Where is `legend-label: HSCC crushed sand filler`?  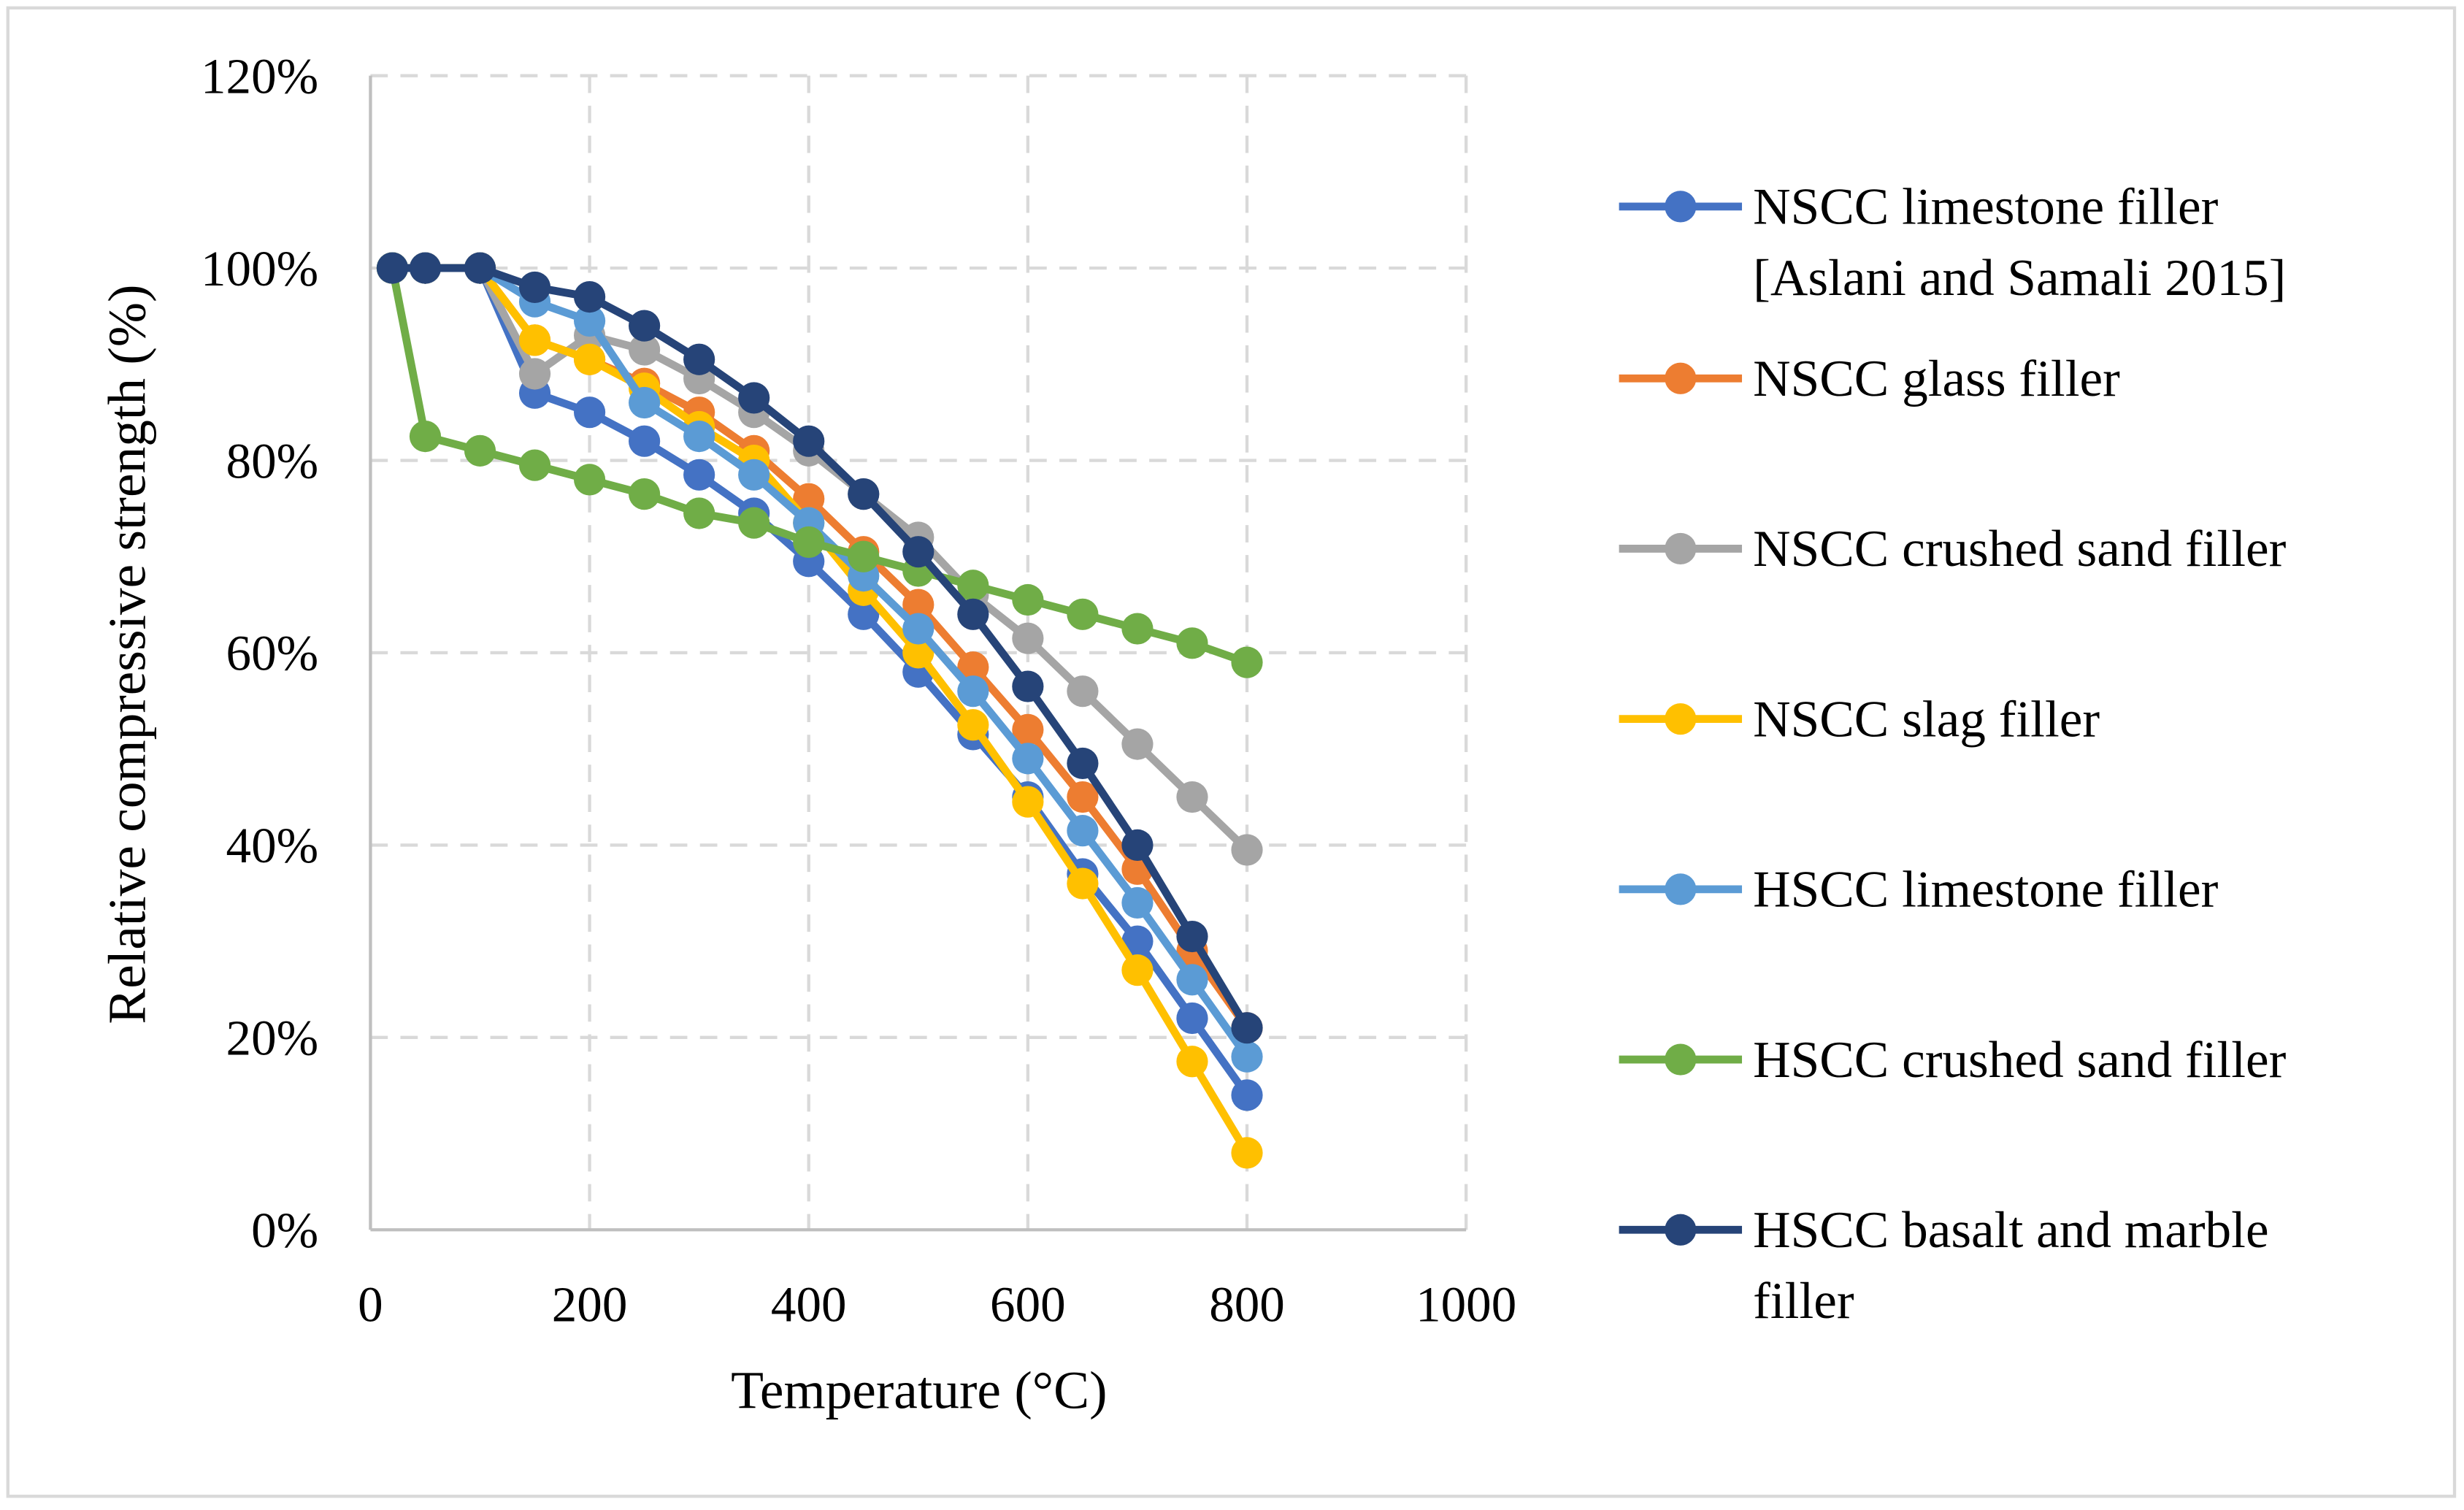 legend-label: HSCC crushed sand filler is located at coordinates (2019, 1061).